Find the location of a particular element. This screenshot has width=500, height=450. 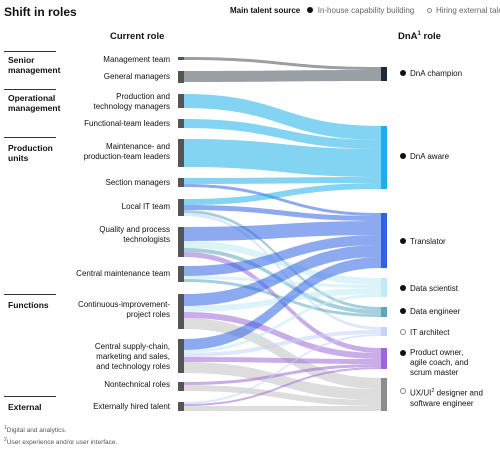

dna-role-header-prefix: DnA is located at coordinates (408, 37).